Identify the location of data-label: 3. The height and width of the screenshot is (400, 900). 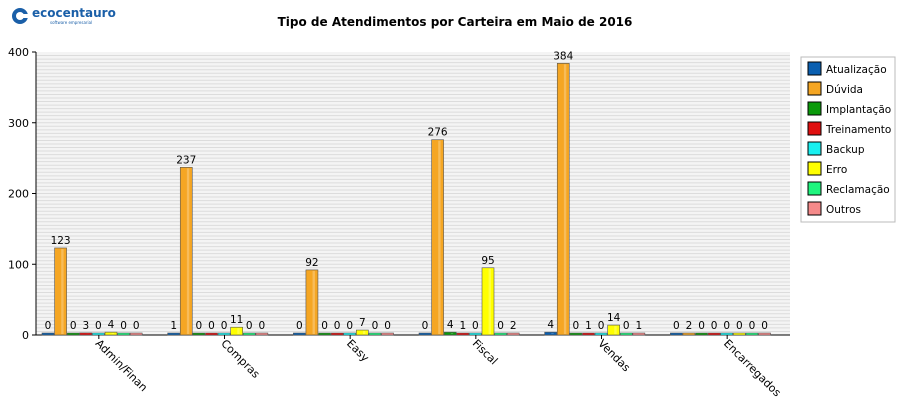
(85, 326).